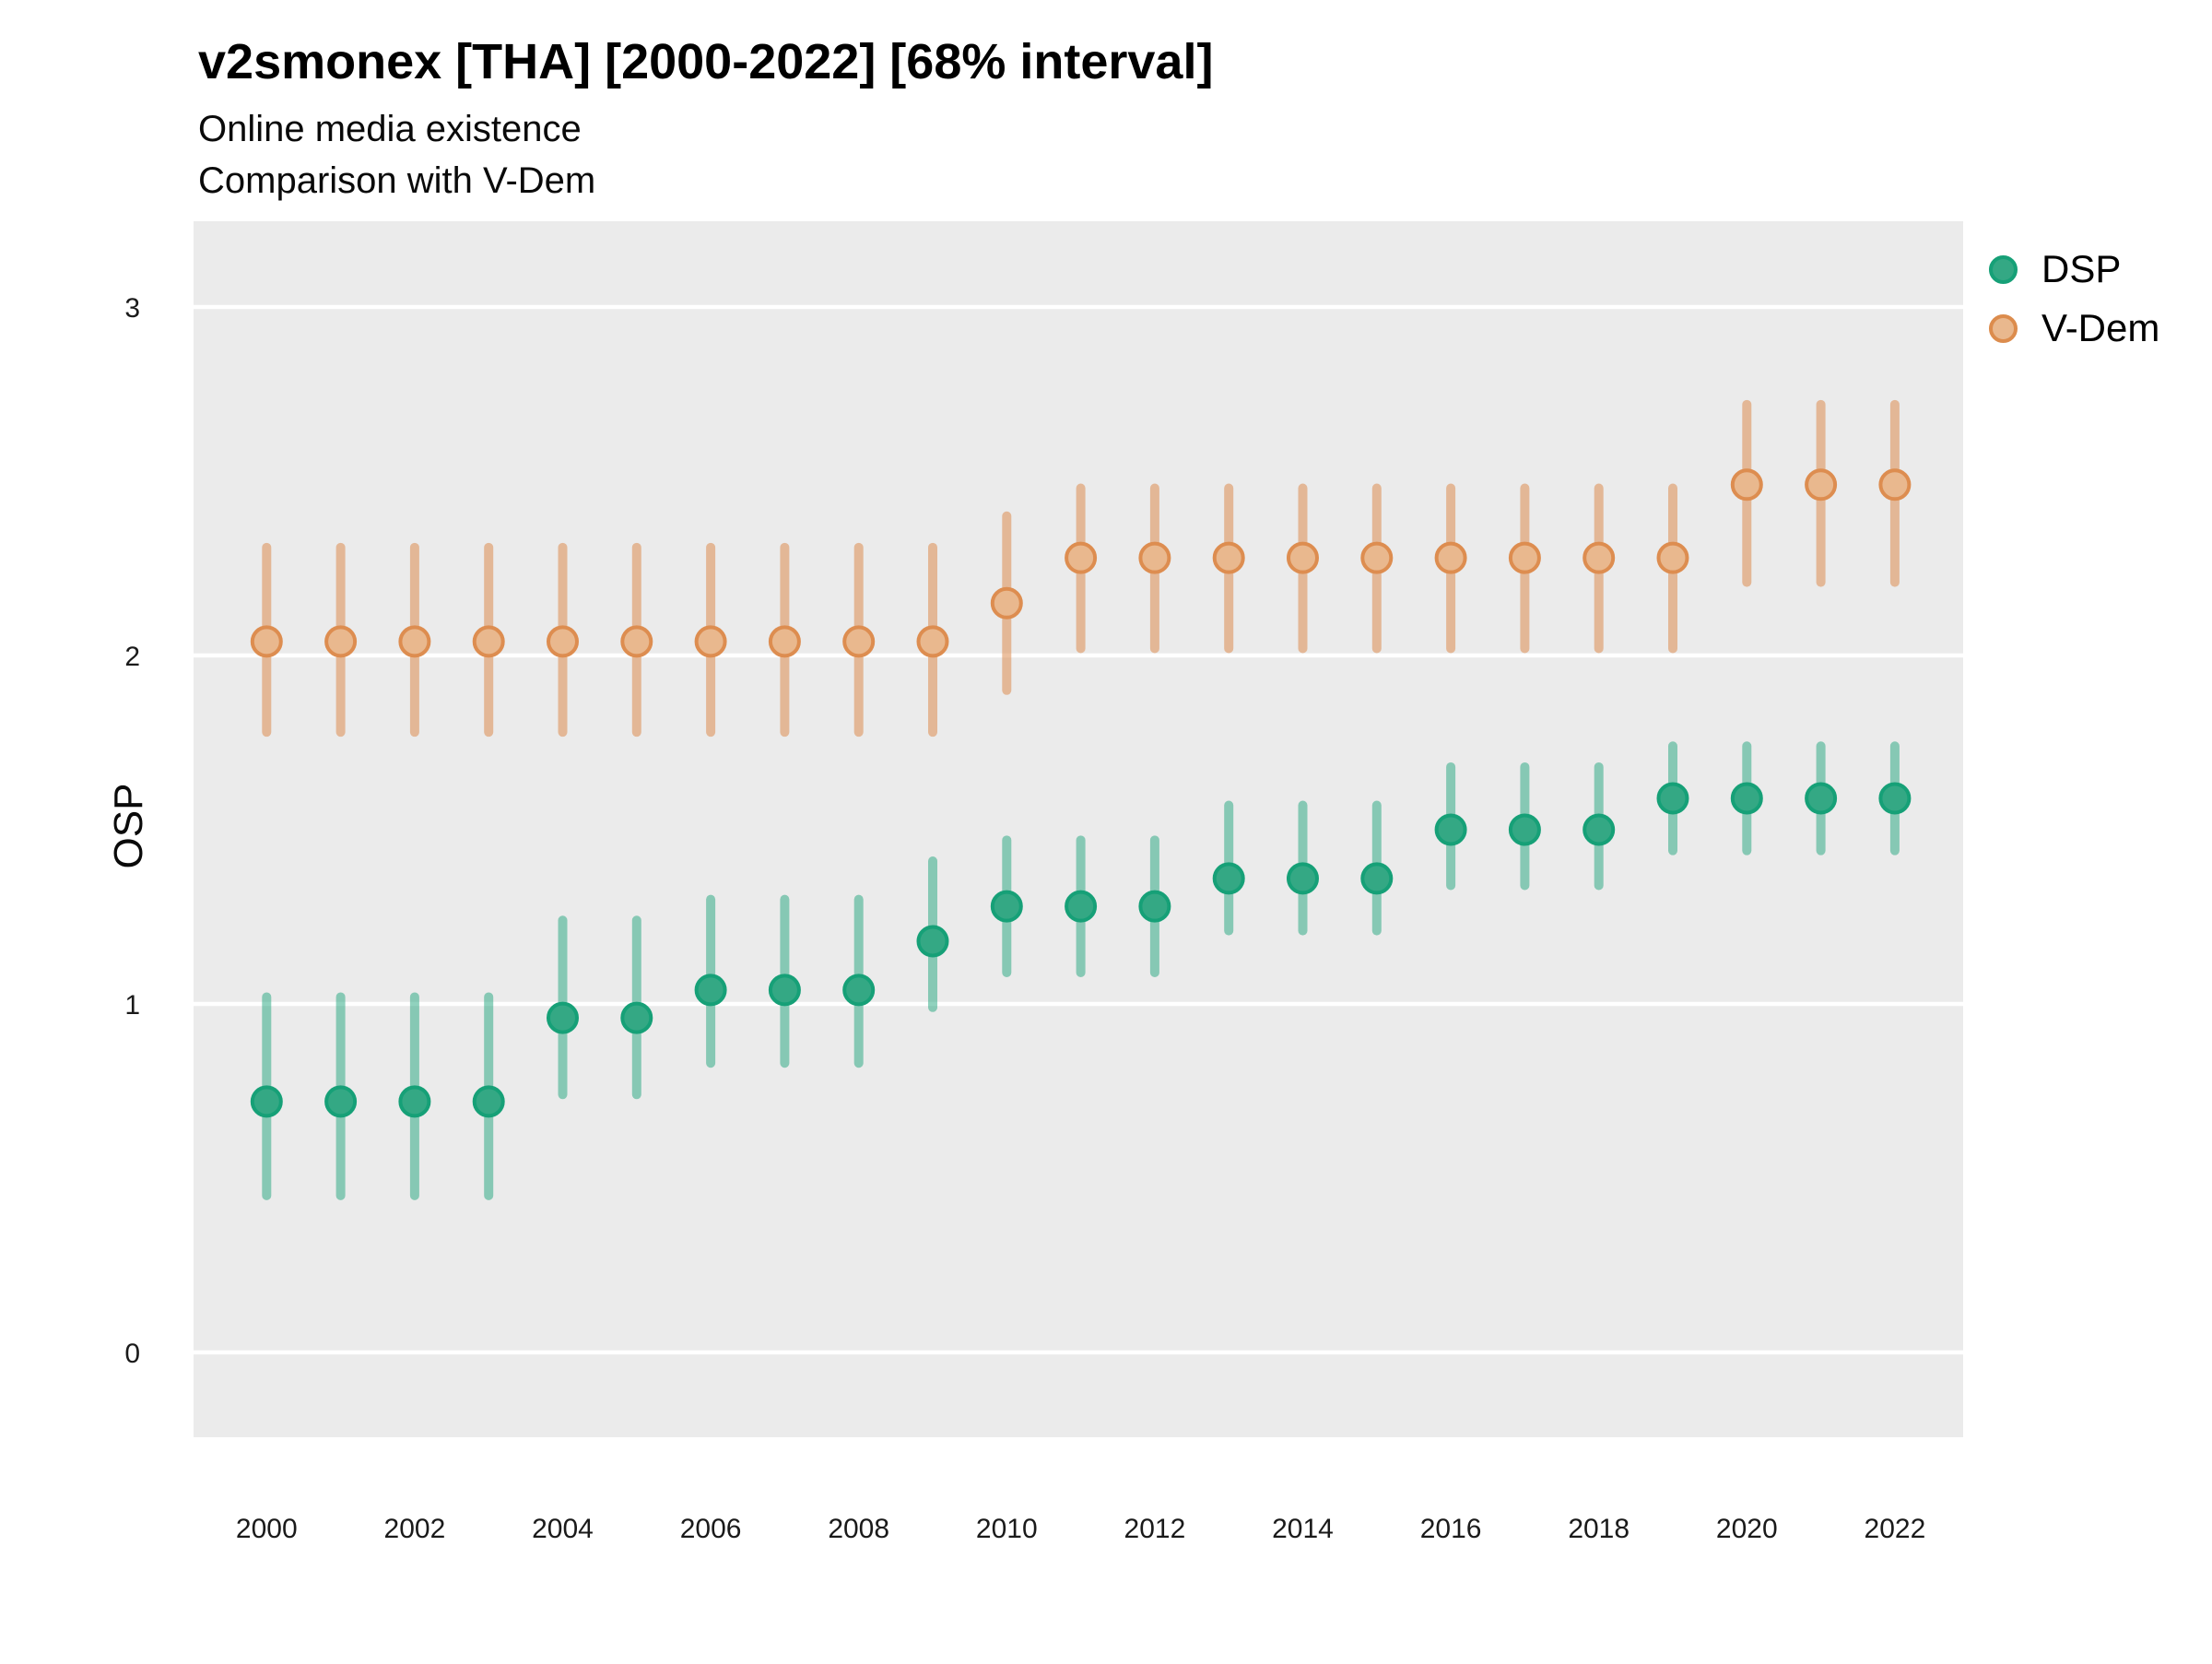 Image resolution: width=2212 pixels, height=1664 pixels. What do you see at coordinates (1007, 1529) in the screenshot?
I see `x-tick-label-2010: 2010` at bounding box center [1007, 1529].